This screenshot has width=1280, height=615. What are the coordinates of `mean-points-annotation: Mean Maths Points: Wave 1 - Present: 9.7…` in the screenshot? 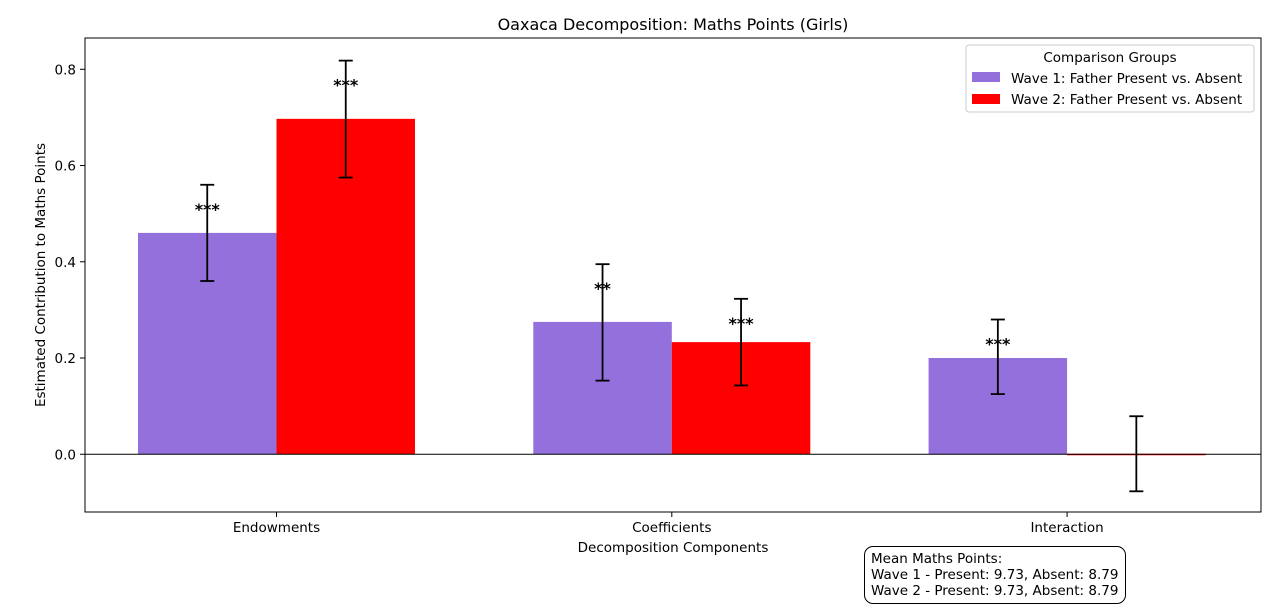 It's located at (995, 575).